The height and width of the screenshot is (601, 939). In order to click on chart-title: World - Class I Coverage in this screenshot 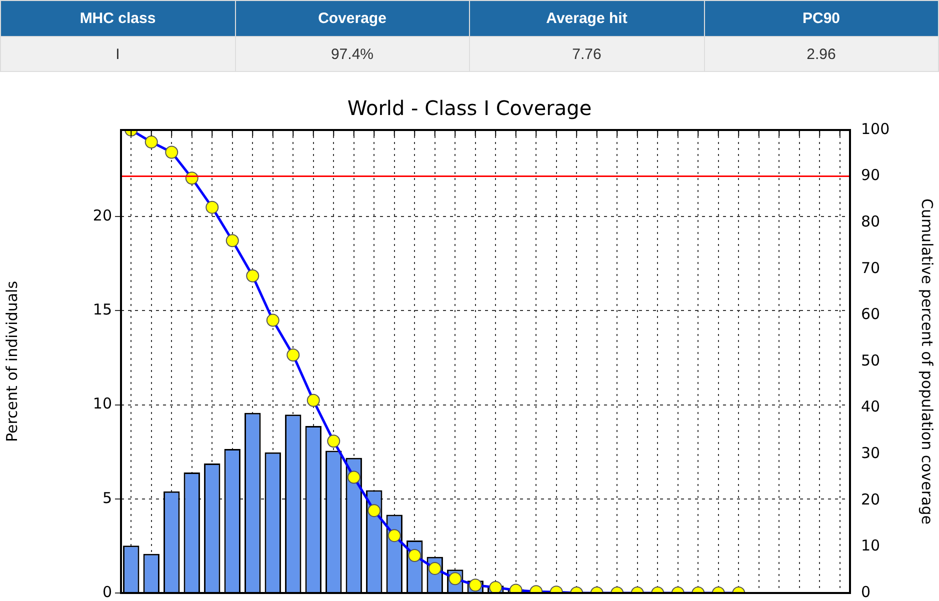, I will do `click(469, 108)`.